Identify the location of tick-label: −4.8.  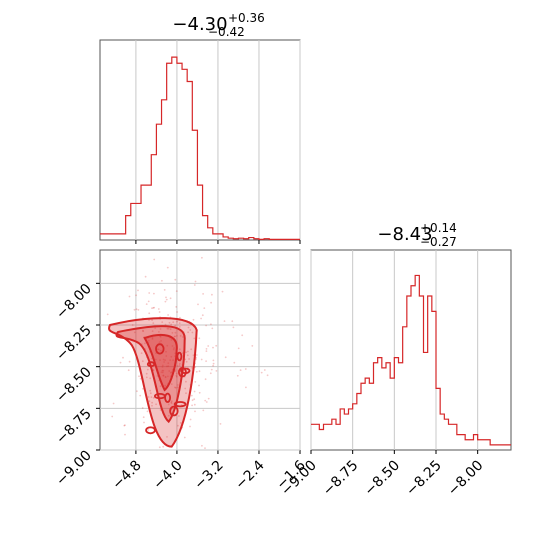
(126, 475).